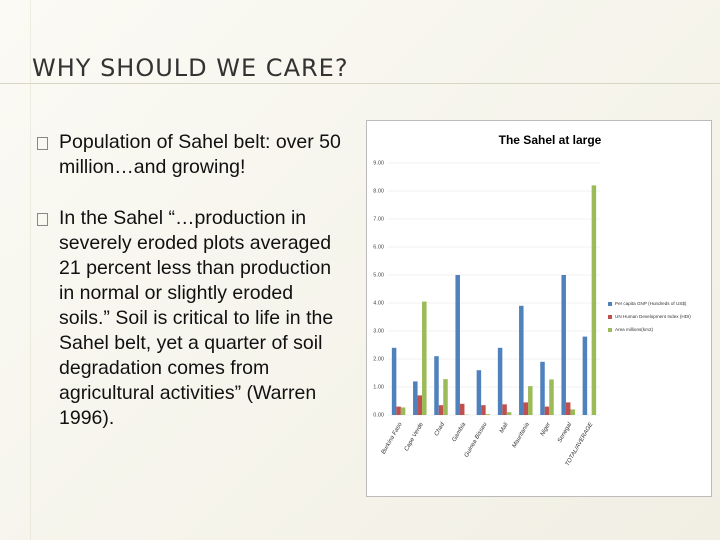 Image resolution: width=720 pixels, height=540 pixels. I want to click on y-tick-label: 5.00, so click(378, 275).